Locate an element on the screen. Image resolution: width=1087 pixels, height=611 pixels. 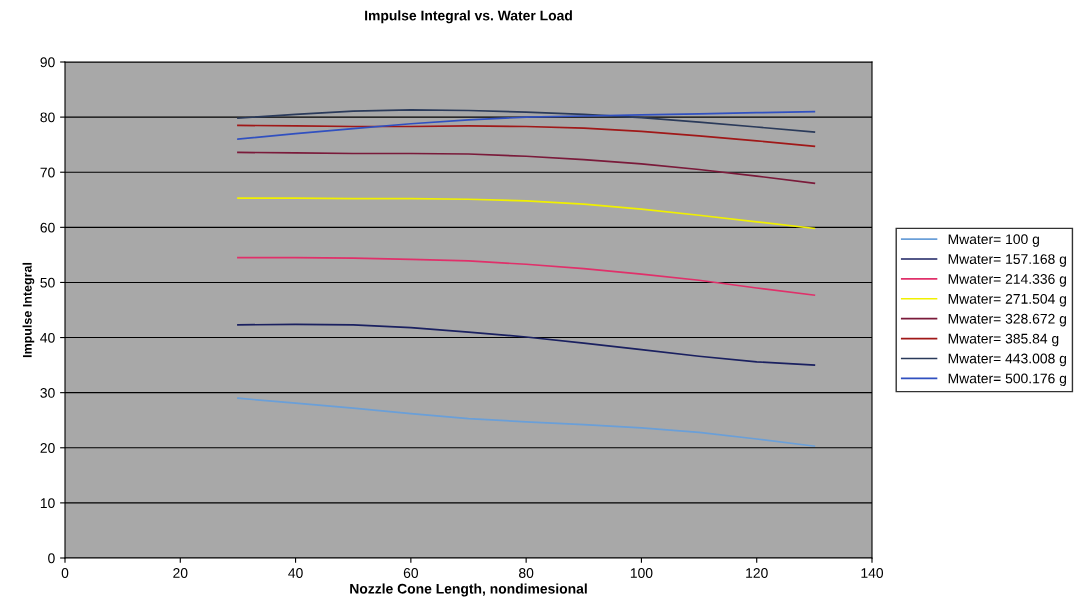
legend-label: Mwater= 157.168 g is located at coordinates (1007, 260).